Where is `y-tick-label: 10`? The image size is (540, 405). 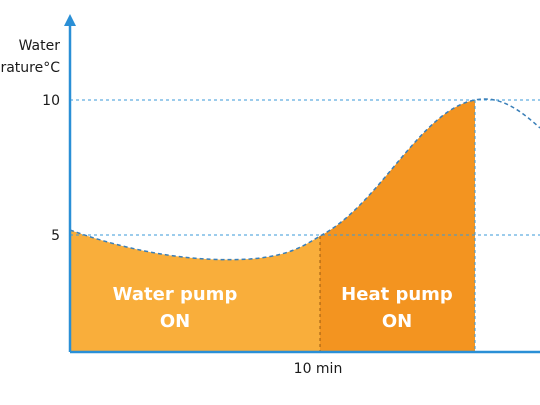 y-tick-label: 10 is located at coordinates (51, 101).